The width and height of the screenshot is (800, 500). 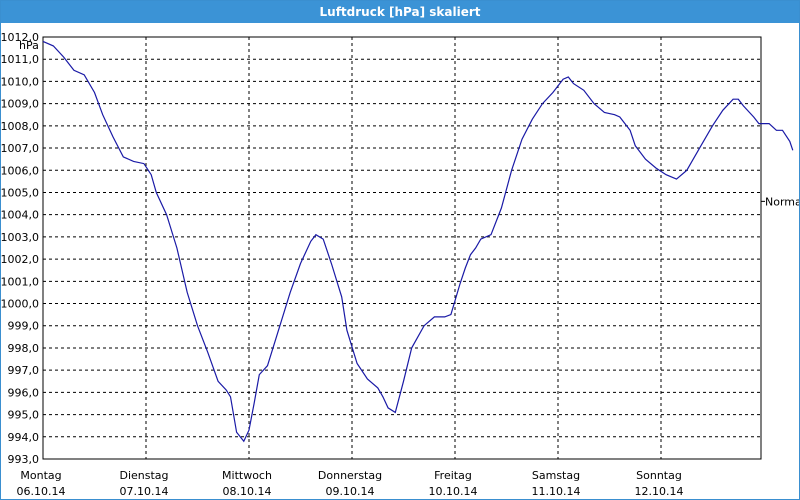 What do you see at coordinates (556, 475) in the screenshot?
I see `x-tick-day: Samstag` at bounding box center [556, 475].